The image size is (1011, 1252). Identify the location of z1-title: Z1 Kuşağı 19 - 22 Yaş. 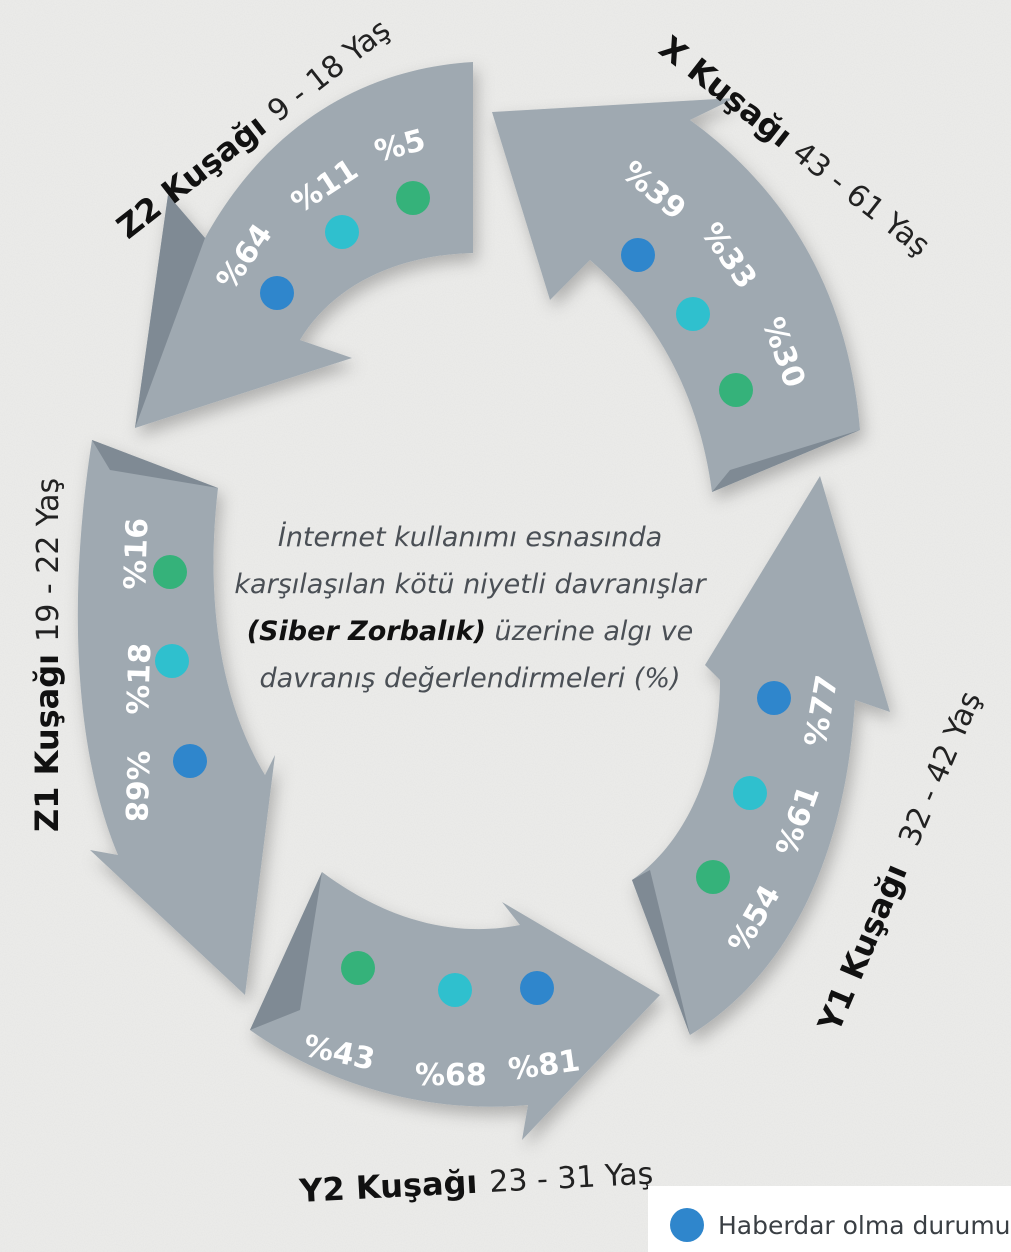
(47, 655).